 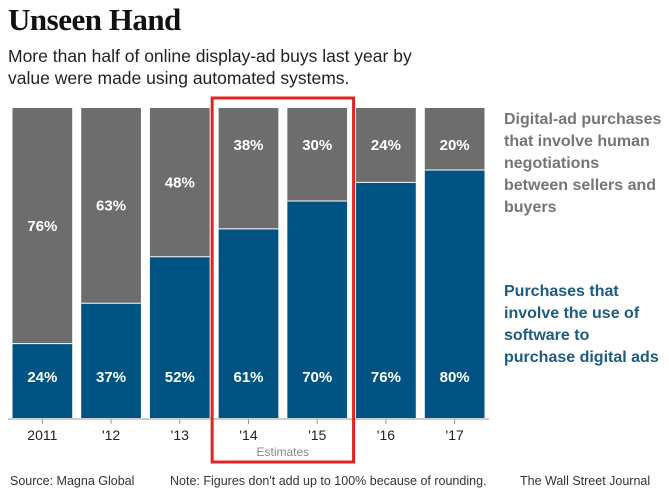 What do you see at coordinates (248, 435) in the screenshot?
I see `x-tick-label-3: '14` at bounding box center [248, 435].